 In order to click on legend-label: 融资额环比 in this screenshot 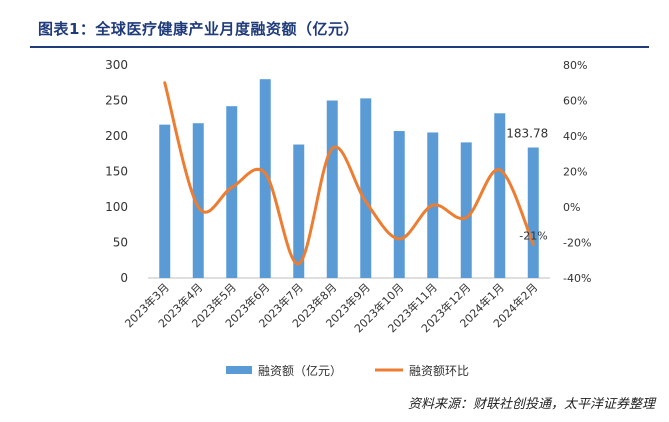, I will do `click(439, 371)`.